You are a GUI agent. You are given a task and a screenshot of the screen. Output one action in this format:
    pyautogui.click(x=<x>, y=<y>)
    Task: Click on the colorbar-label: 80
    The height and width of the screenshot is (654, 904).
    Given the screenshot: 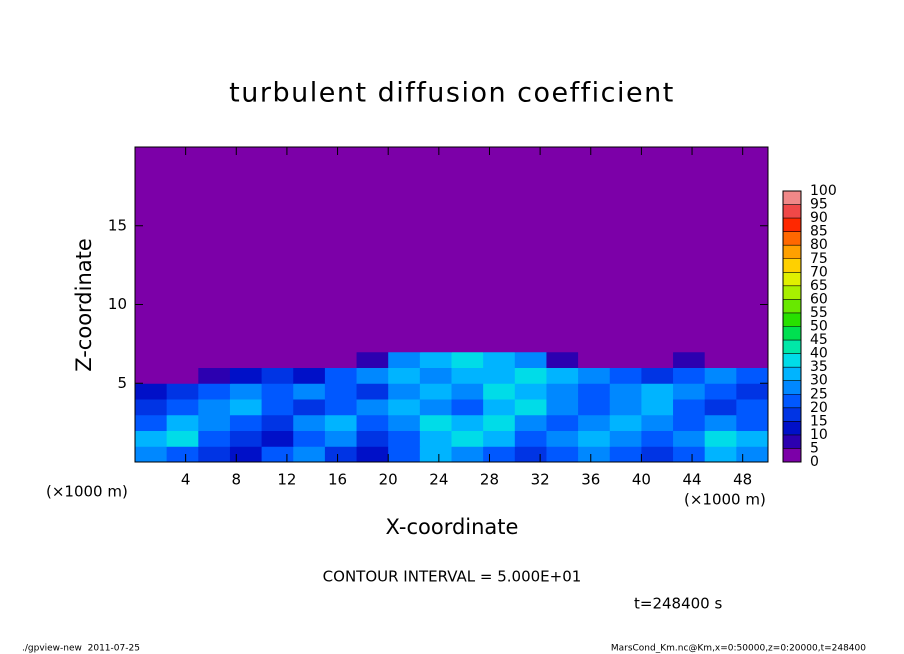 What is the action you would take?
    pyautogui.click(x=819, y=245)
    